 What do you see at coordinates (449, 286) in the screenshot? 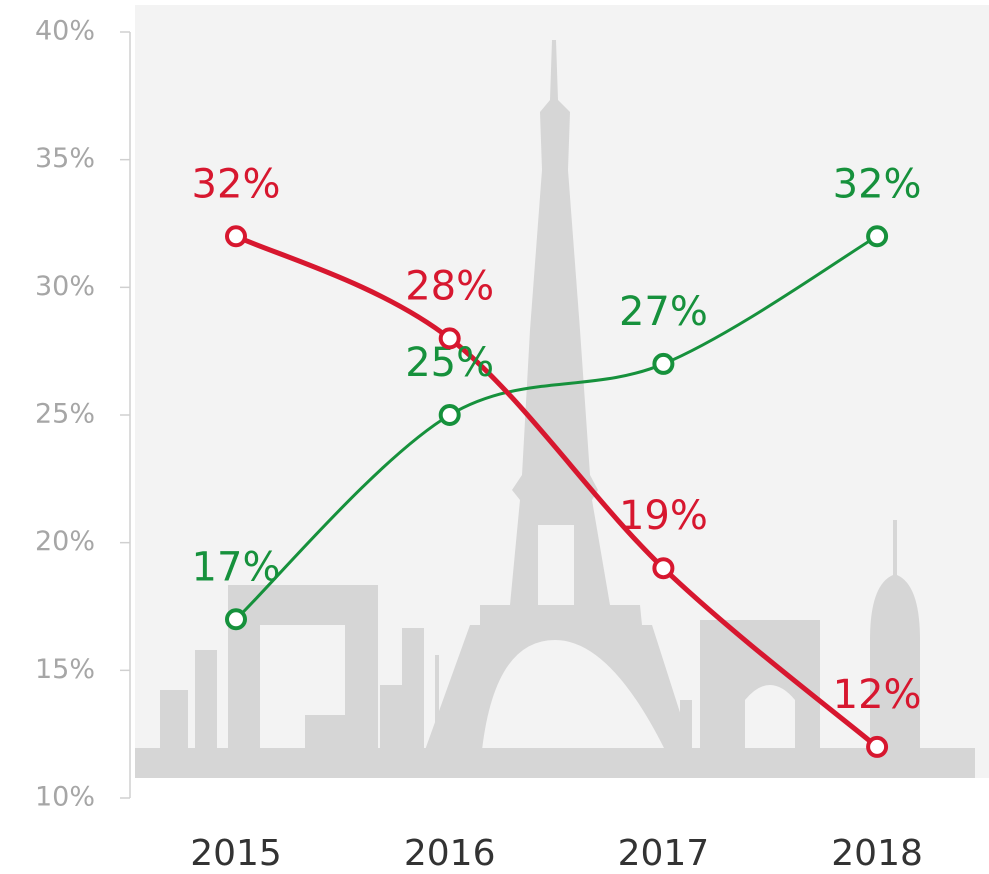
I see `data-label: 28%` at bounding box center [449, 286].